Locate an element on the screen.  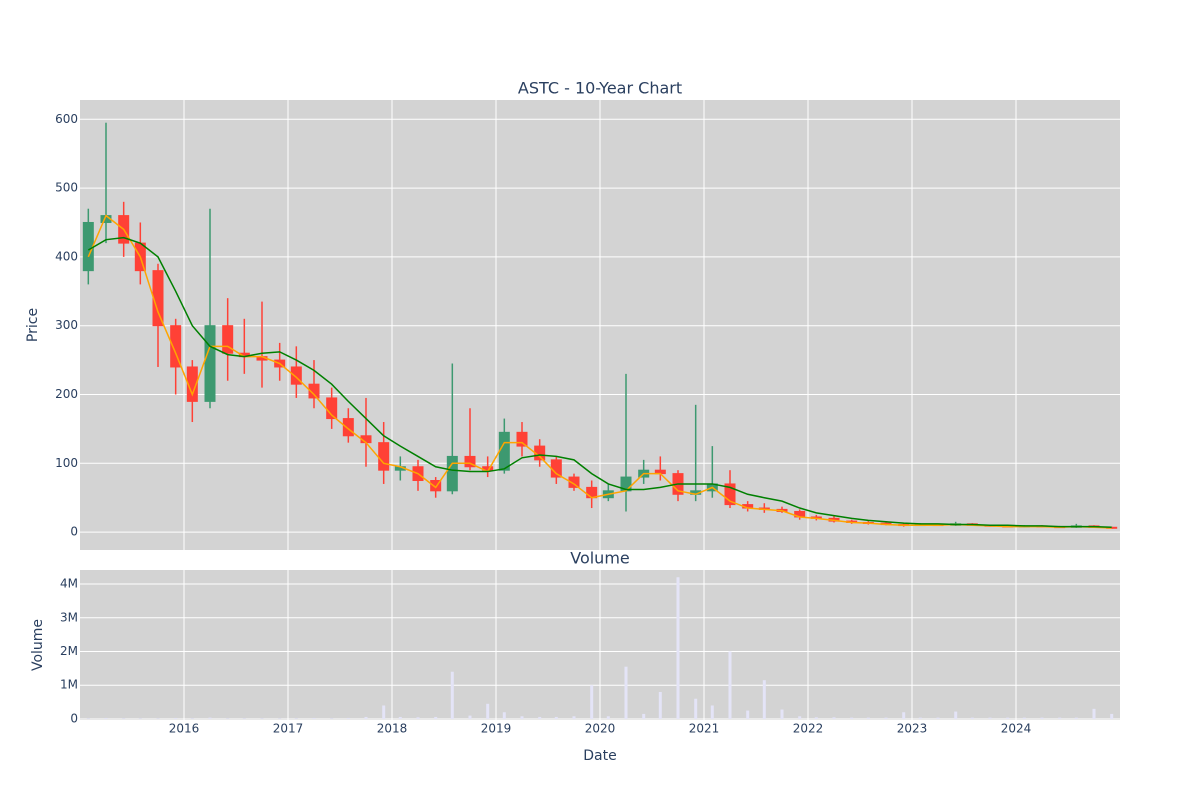
x-tick-label: 2018 is located at coordinates (392, 729).